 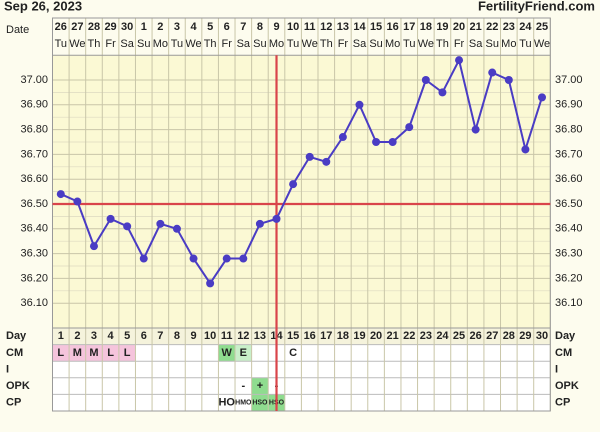 I want to click on table-cell-text: L, so click(x=60, y=353).